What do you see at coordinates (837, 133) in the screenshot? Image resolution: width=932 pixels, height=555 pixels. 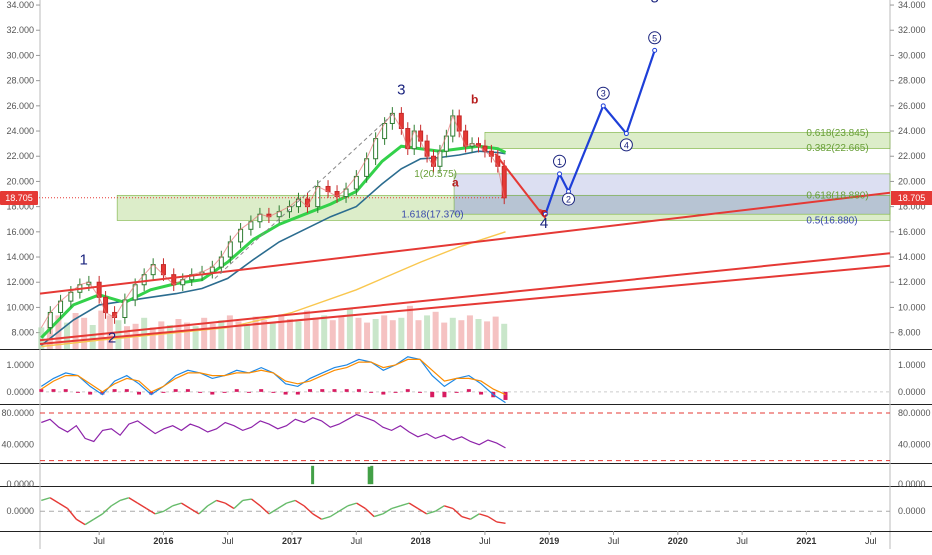 I see `fib-level-label: 0.618(23.845)` at bounding box center [837, 133].